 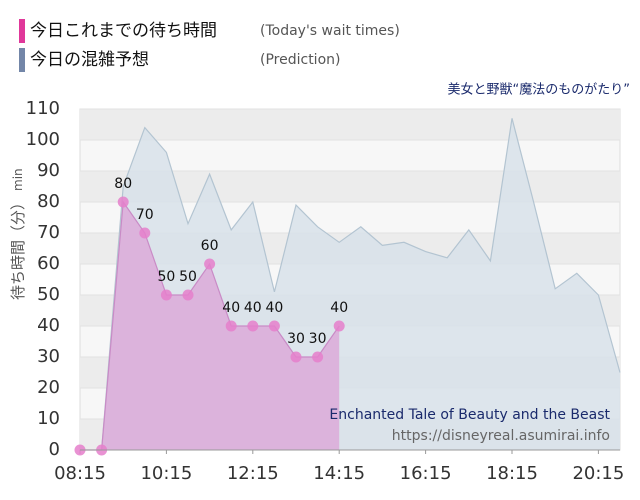 I want to click on y-tick-label: 0, so click(x=54, y=449).